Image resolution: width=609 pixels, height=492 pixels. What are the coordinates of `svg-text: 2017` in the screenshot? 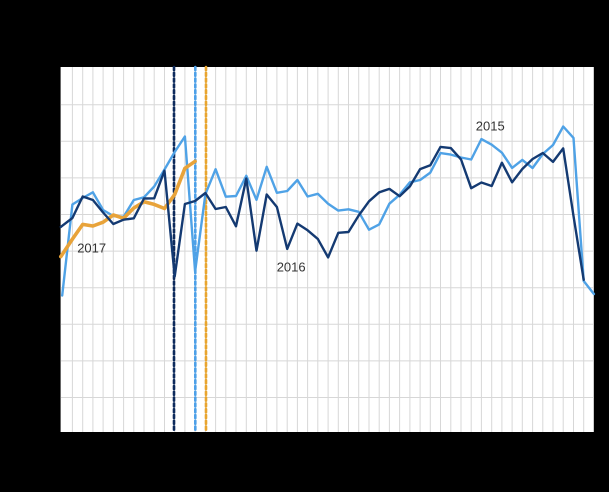 It's located at (91, 248).